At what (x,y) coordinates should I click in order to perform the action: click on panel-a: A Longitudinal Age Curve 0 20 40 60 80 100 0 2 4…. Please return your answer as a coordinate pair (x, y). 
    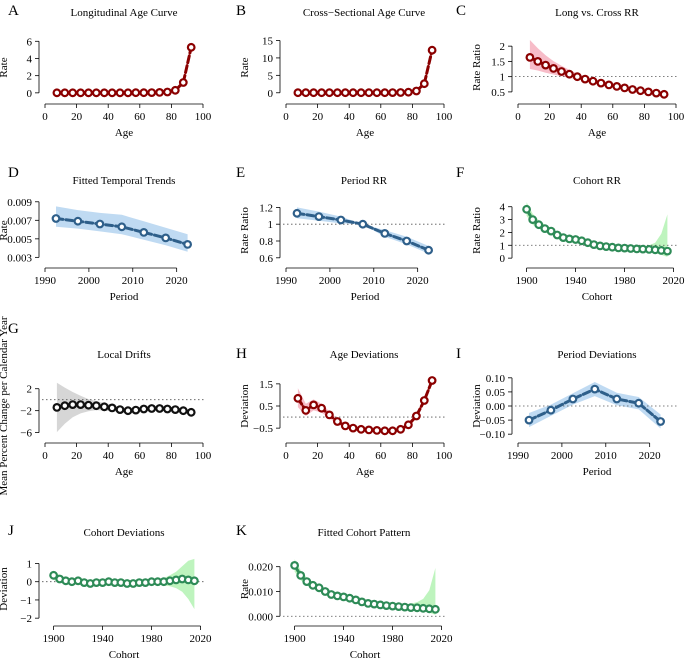
    Looking at the image, I should click on (106, 71).